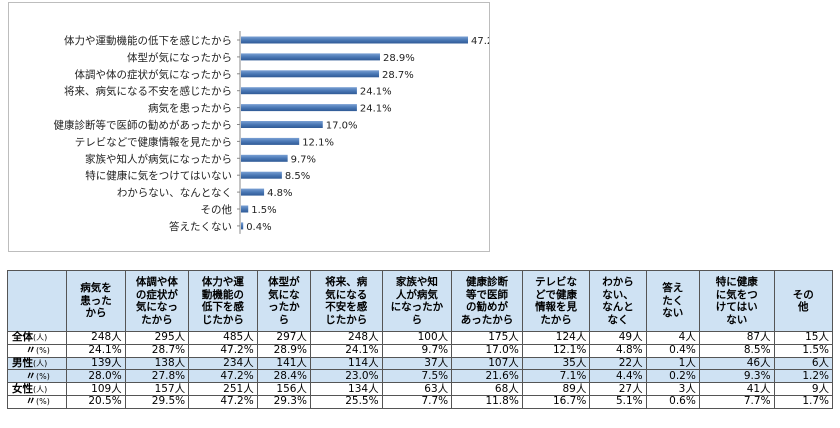 This screenshot has width=840, height=428. Describe the element at coordinates (223, 389) in the screenshot. I see `table-cell: 251人` at that location.